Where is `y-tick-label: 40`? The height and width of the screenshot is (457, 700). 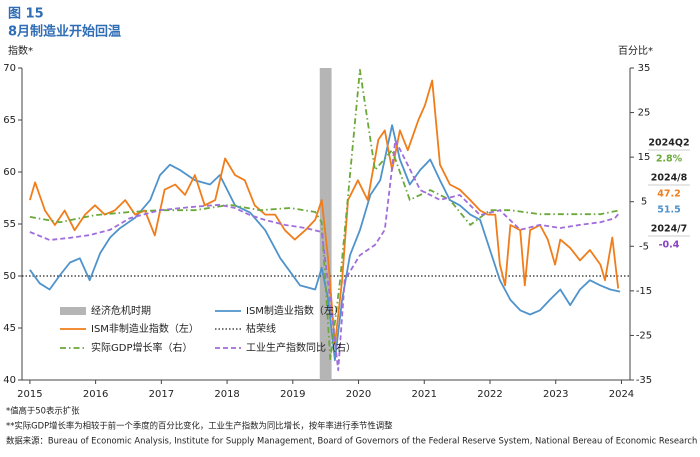
y-tick-label: 40 is located at coordinates (9, 380).